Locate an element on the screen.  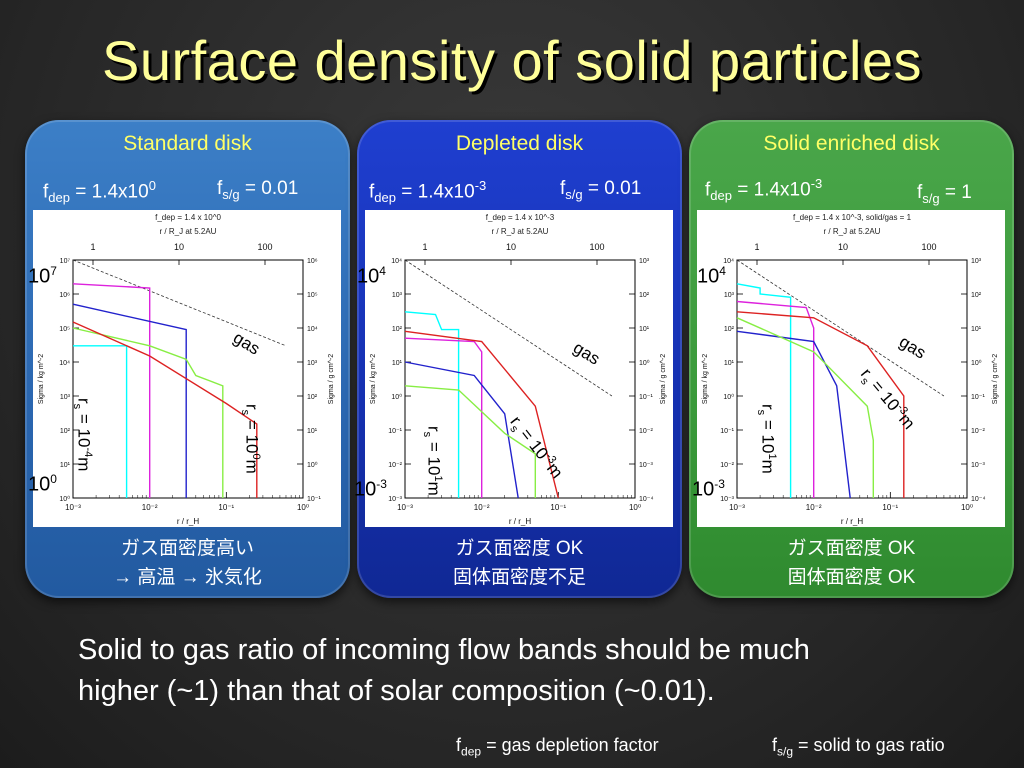
y-tick-label-right: 10⁴ is located at coordinates (312, 329).